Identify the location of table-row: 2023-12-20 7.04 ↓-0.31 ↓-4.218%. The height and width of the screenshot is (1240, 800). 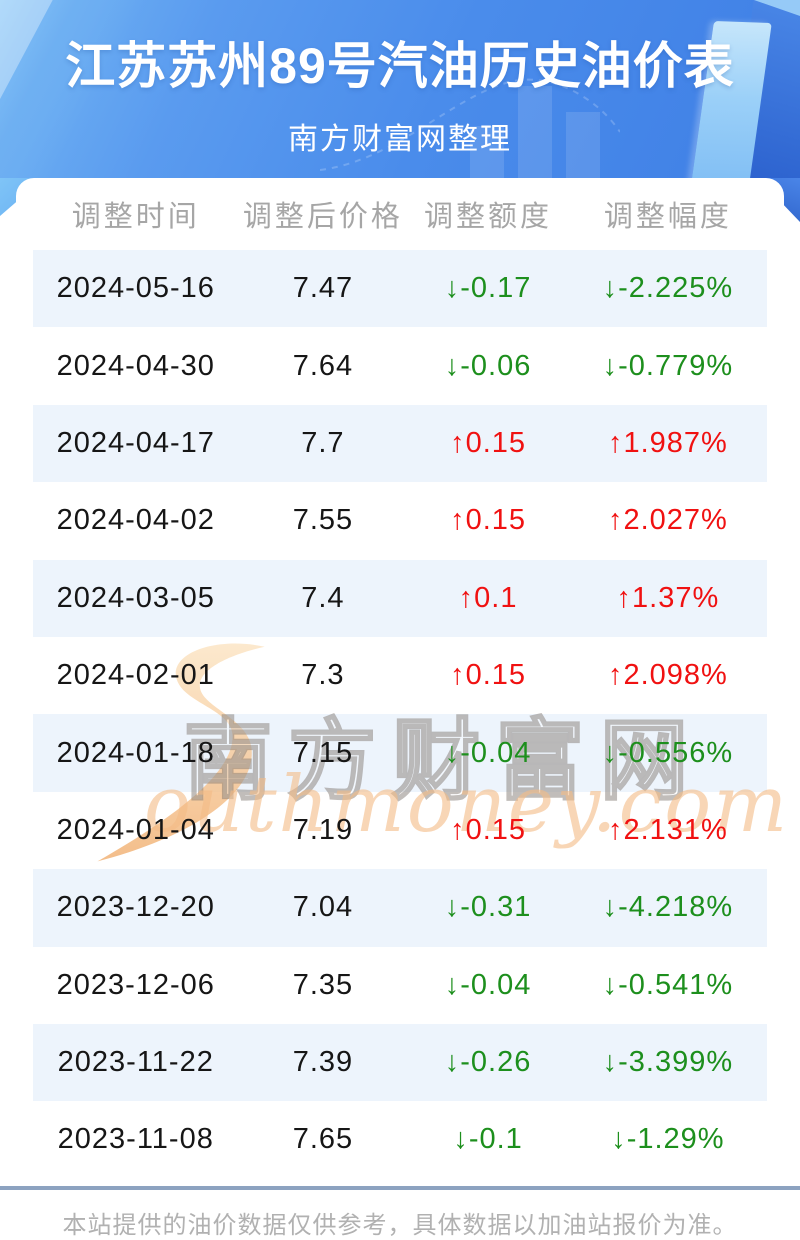
(400, 908).